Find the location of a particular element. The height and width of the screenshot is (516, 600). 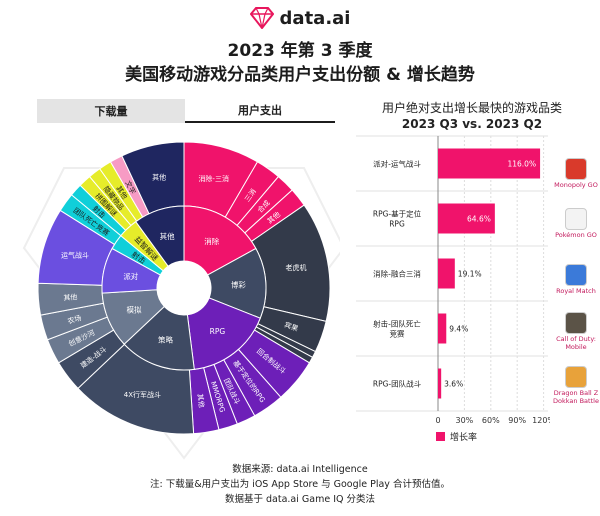

category-label-1: RPG-基于定位 RPG is located at coordinates (397, 219).